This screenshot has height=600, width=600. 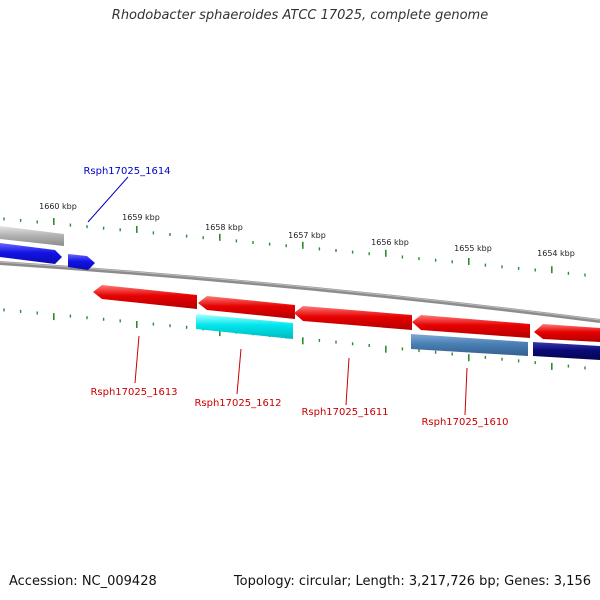 I want to click on scale-label-1657: 1657 kbp, so click(x=307, y=235).